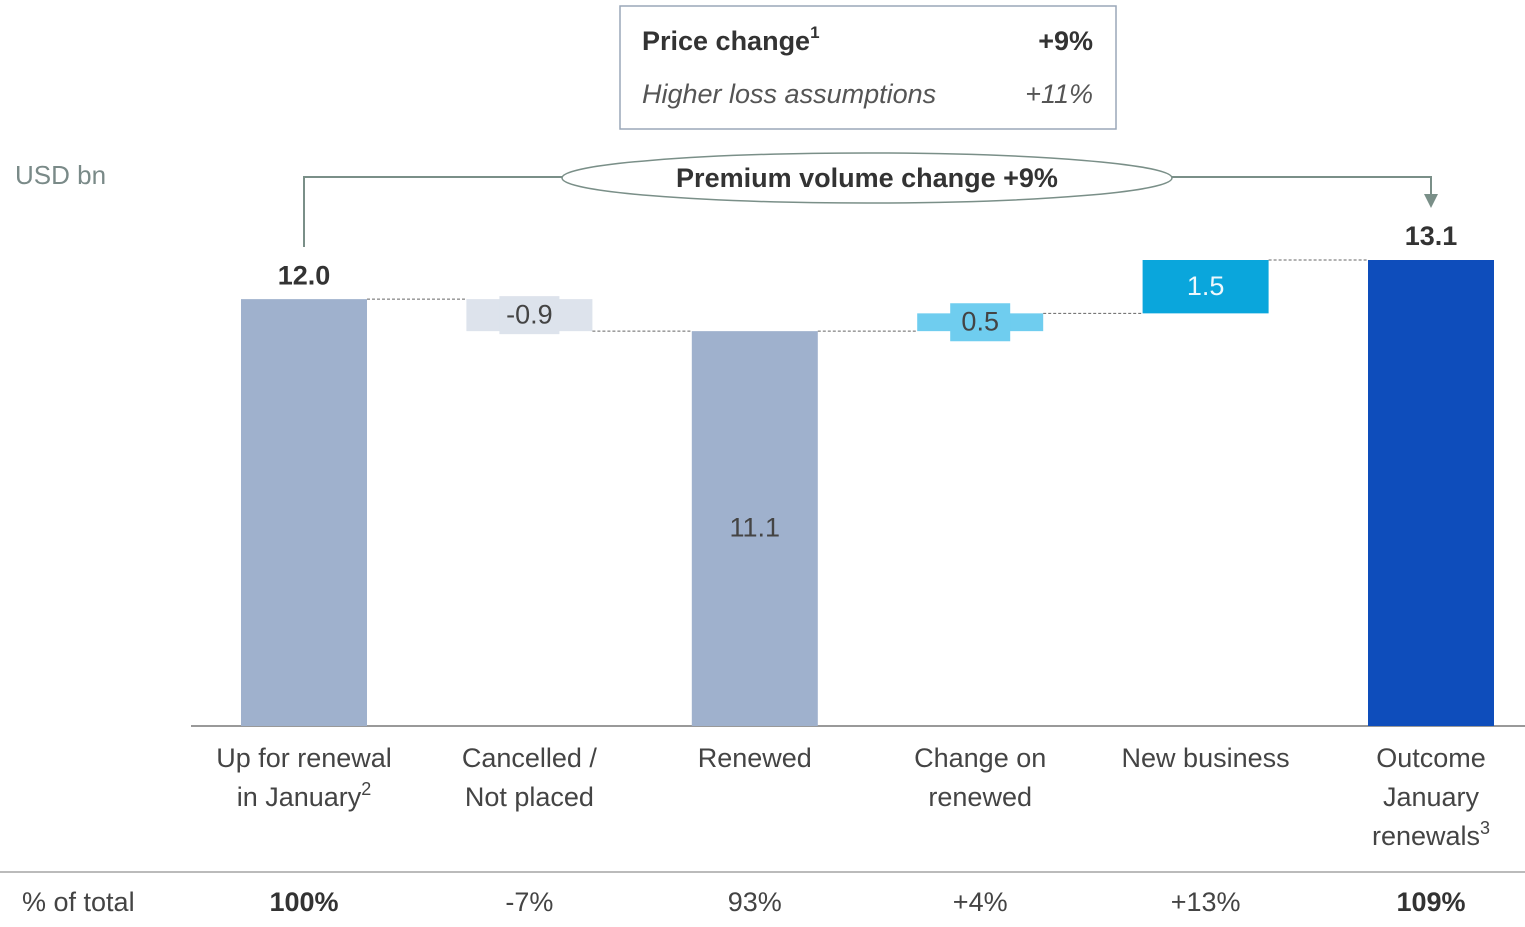 Image resolution: width=1525 pixels, height=927 pixels. I want to click on value-label: 12.0, so click(304, 275).